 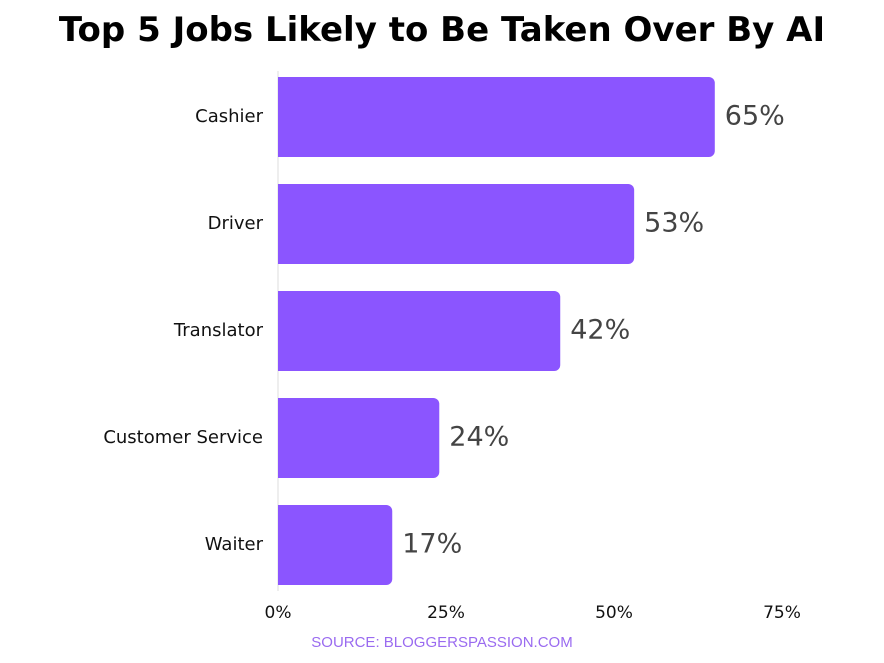 What do you see at coordinates (234, 544) in the screenshot?
I see `category-label: Waiter` at bounding box center [234, 544].